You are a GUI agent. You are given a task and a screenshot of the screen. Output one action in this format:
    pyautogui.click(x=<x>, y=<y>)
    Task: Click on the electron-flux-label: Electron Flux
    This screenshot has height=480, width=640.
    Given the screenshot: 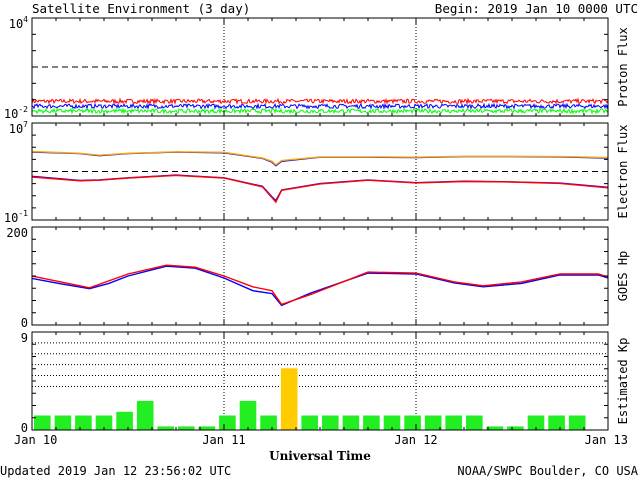 What is the action you would take?
    pyautogui.click(x=623, y=172)
    